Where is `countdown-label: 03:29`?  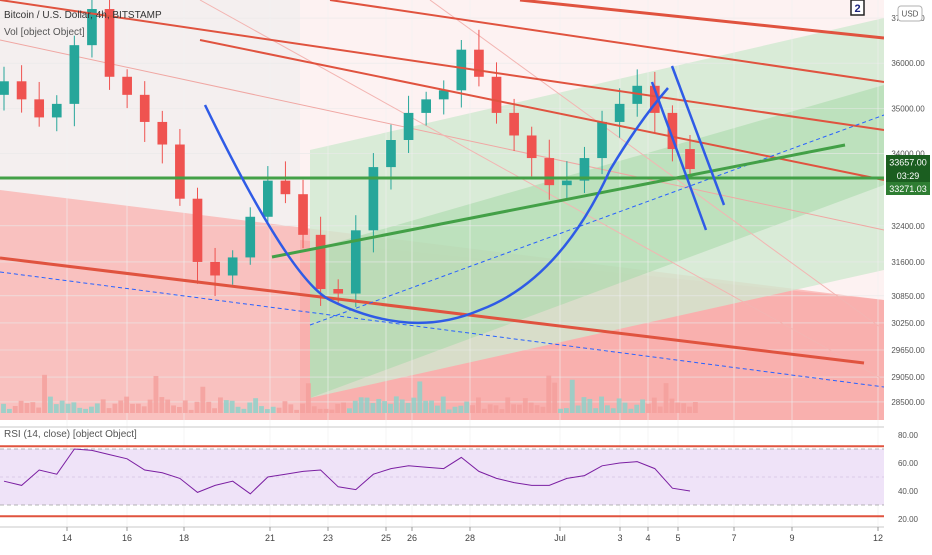
countdown-label: 03:29 is located at coordinates (908, 176).